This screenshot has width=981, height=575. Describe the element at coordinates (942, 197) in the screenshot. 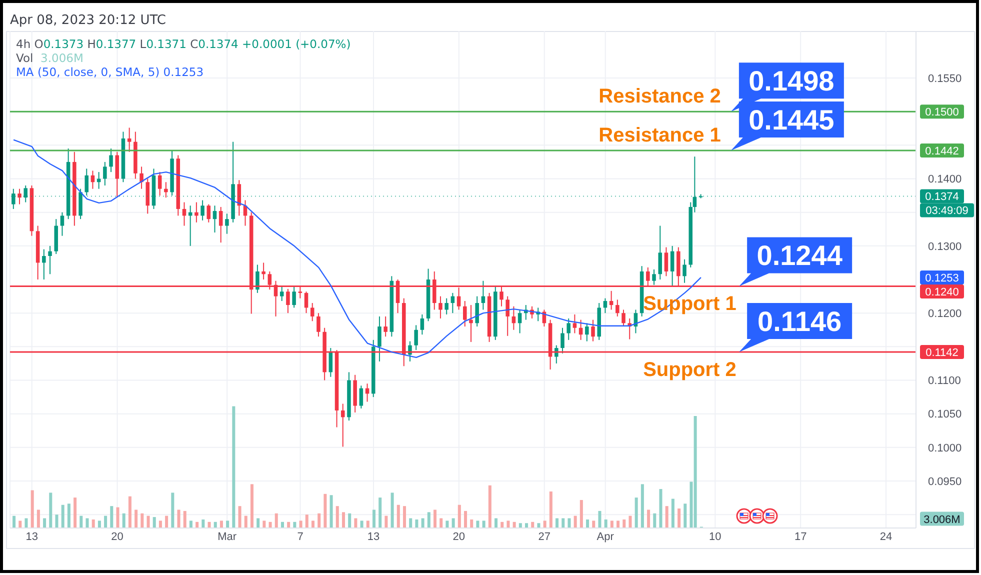

I see `ref-line-label: 0.1374` at that location.